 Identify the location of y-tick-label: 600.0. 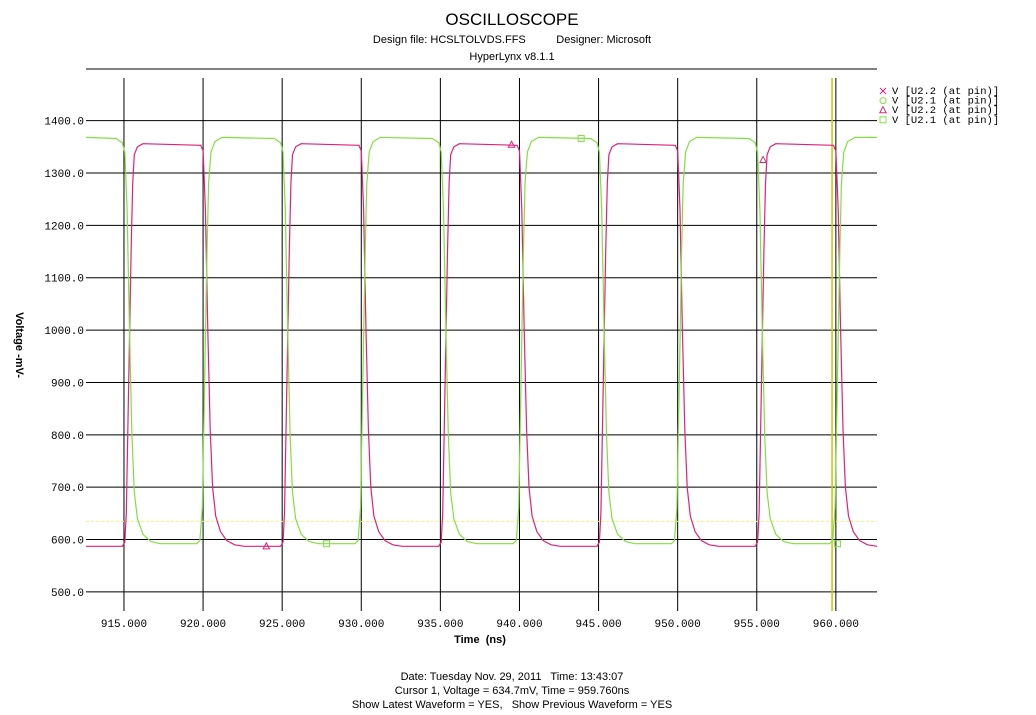
(67, 542).